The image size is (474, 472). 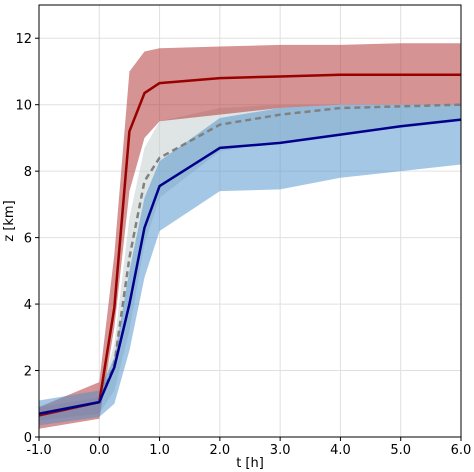 I want to click on x-tick-label: 1.0, so click(x=159, y=450).